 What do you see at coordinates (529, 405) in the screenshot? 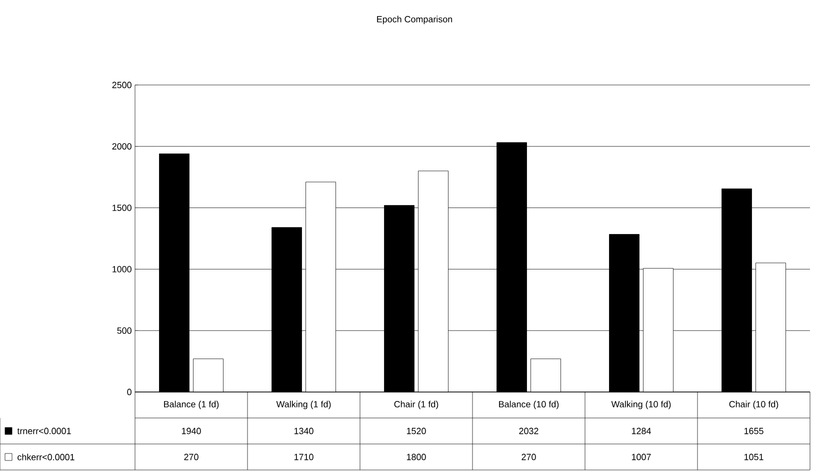
I see `x-tick-label: Balance (10 fd)` at bounding box center [529, 405].